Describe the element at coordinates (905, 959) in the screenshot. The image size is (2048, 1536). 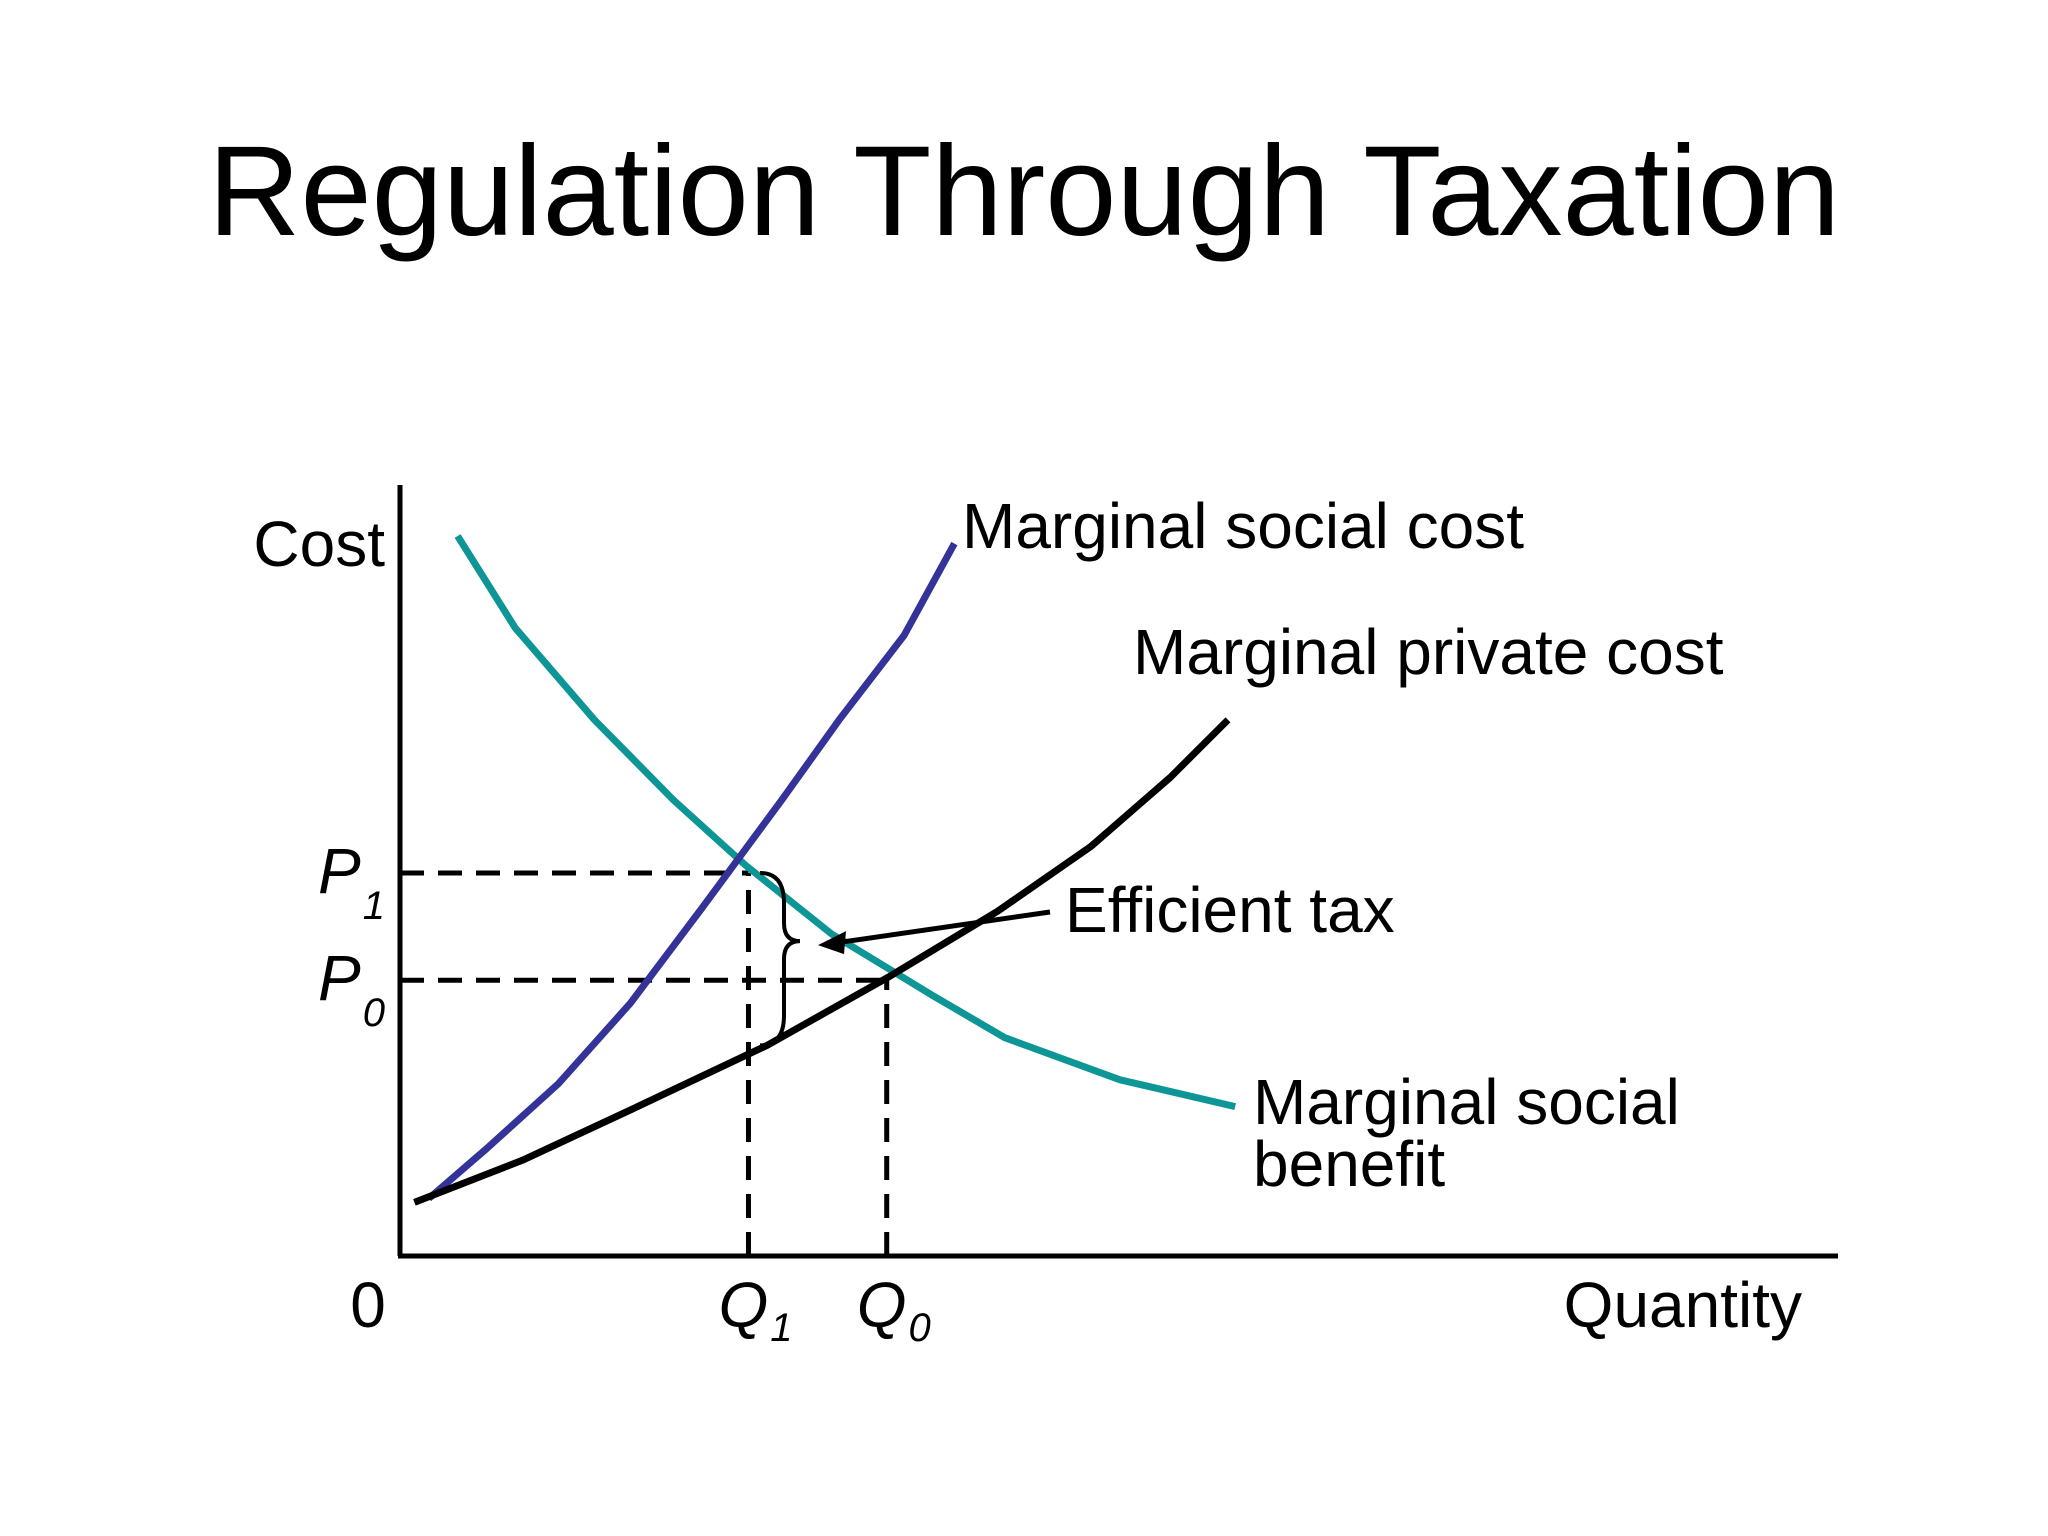
I see `annotations` at that location.